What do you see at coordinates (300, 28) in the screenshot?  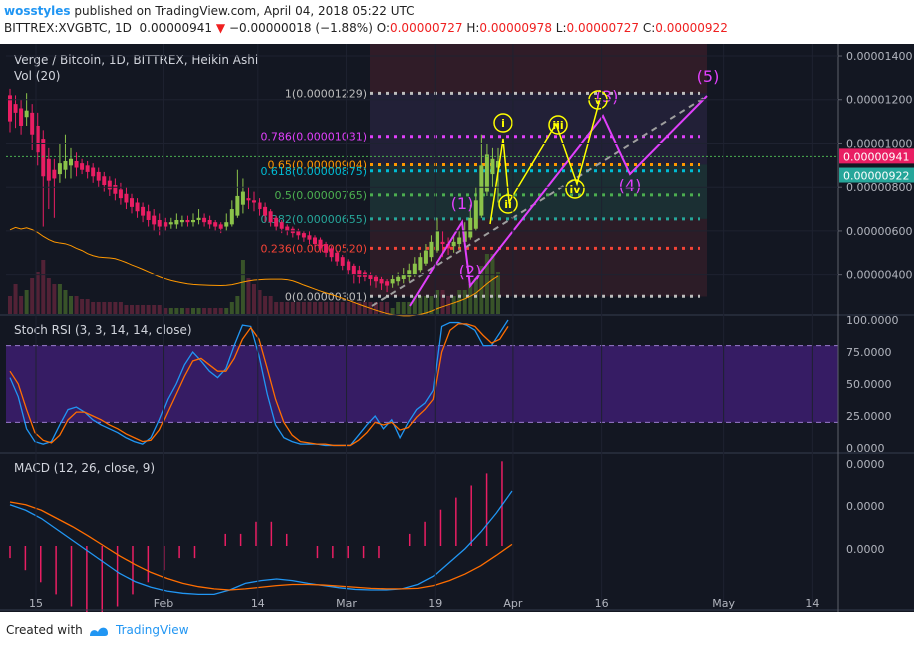 I see `price-change: −0.00000018 (−1.88%)` at bounding box center [300, 28].